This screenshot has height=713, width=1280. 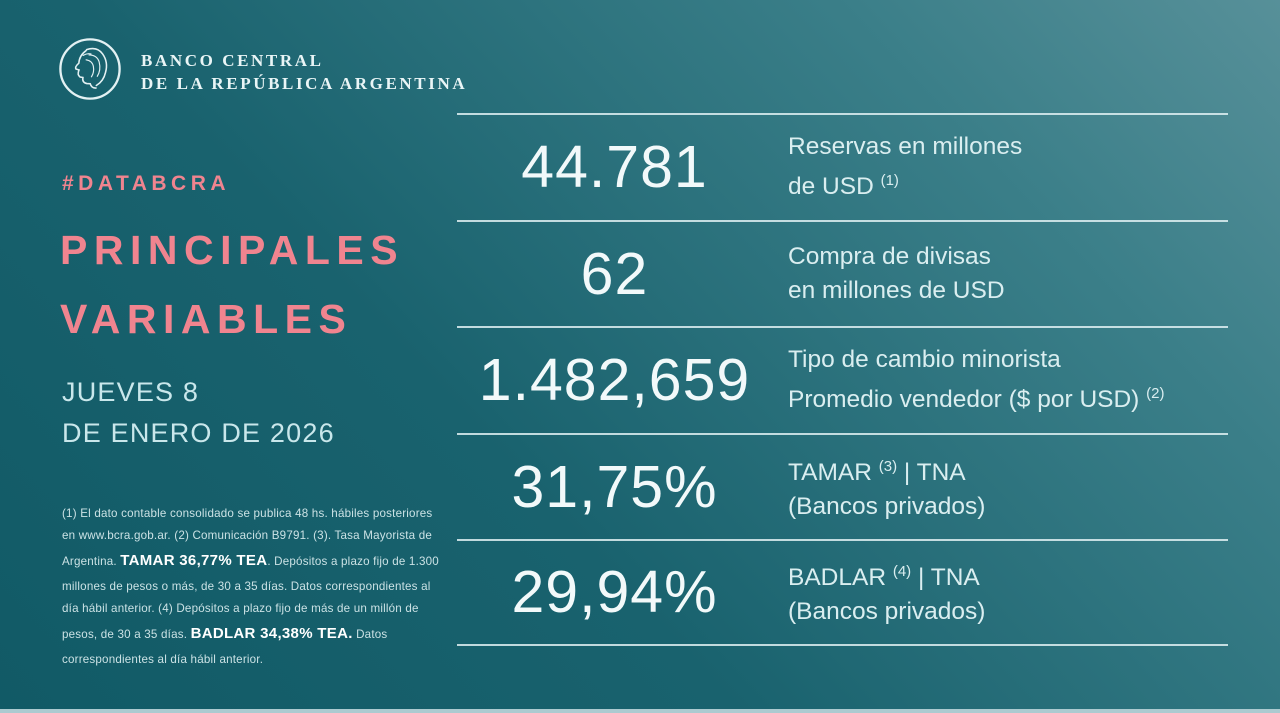 I want to click on indicator-value: 29,94%, so click(x=614, y=592).